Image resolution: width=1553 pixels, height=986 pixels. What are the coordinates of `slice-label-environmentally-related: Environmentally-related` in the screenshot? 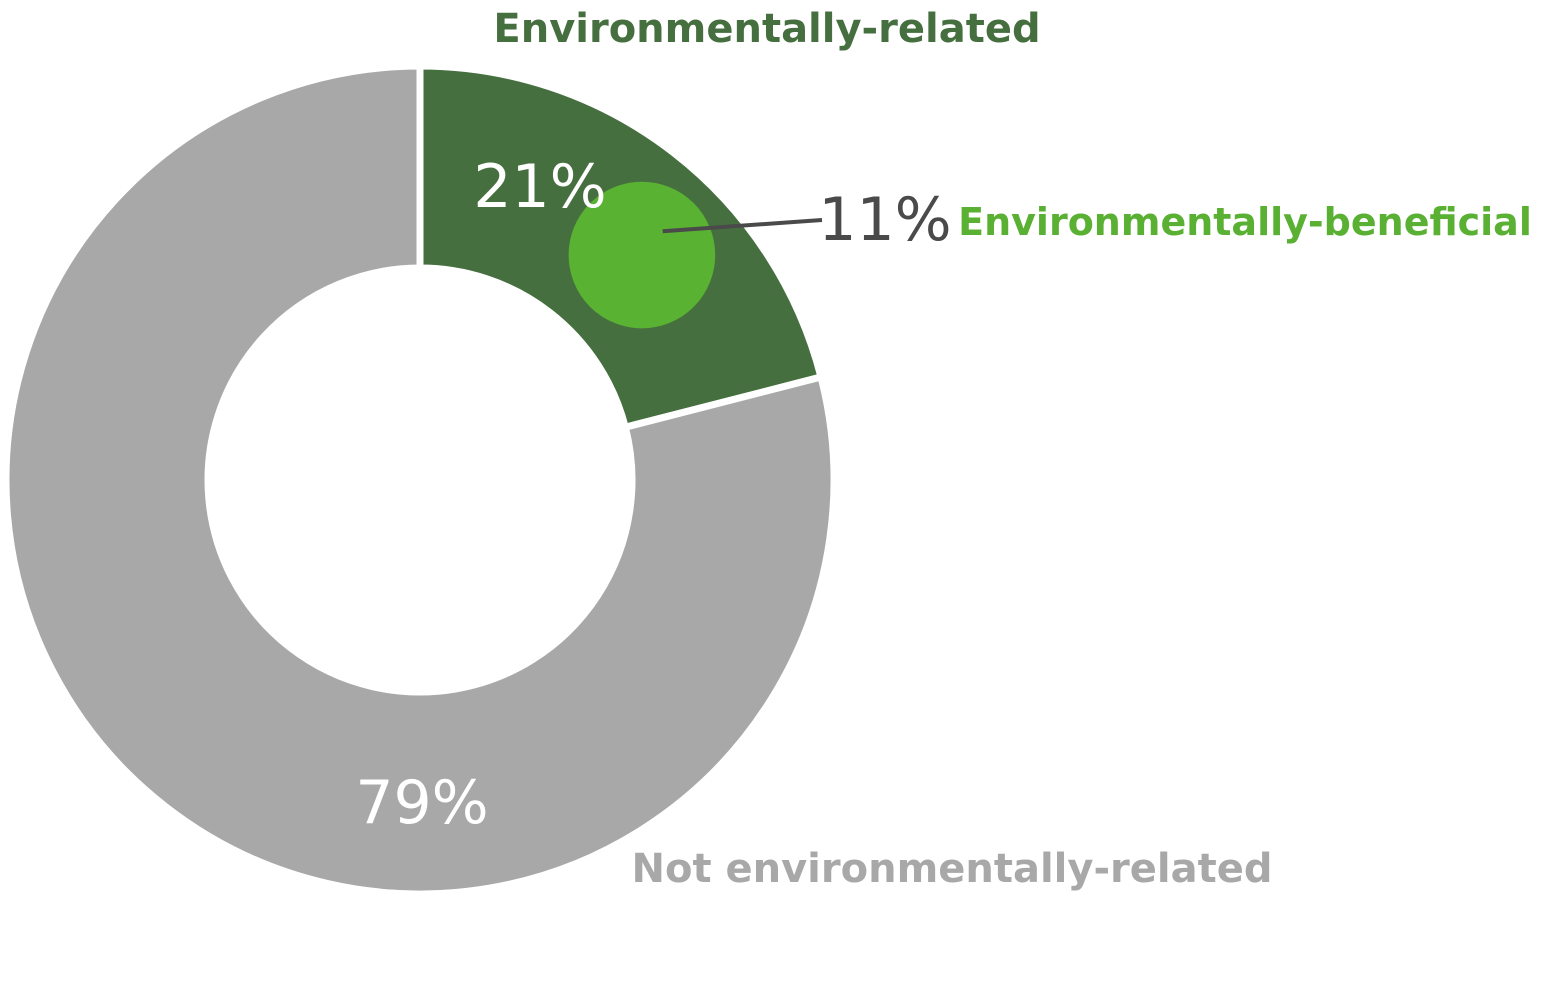 It's located at (766, 29).